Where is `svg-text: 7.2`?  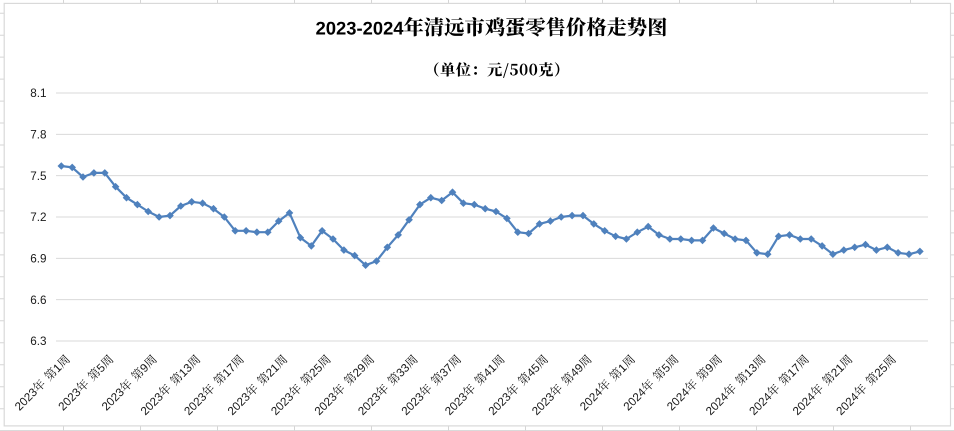
svg-text: 7.2 is located at coordinates (38, 217).